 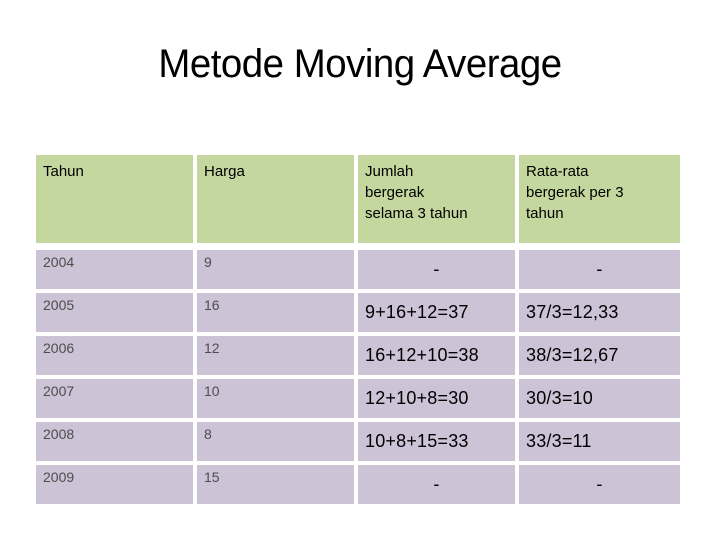 I want to click on table-row: 2006 12 16+12+10=38 38/3=12,67, so click(x=358, y=357).